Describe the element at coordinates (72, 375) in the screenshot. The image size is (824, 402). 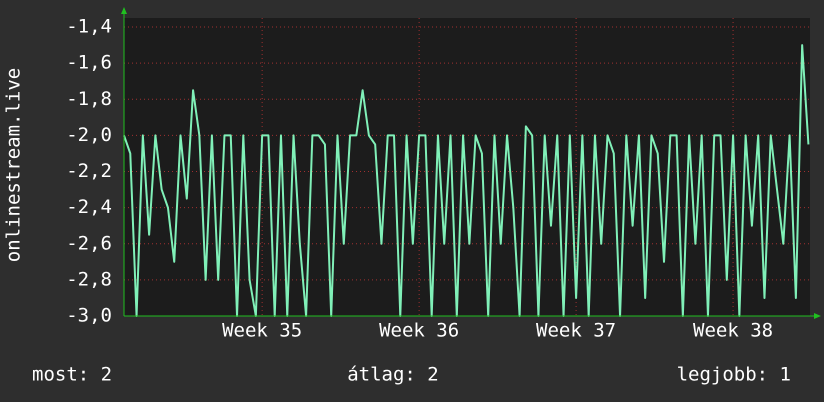
I see `footer-current: most: 2` at that location.